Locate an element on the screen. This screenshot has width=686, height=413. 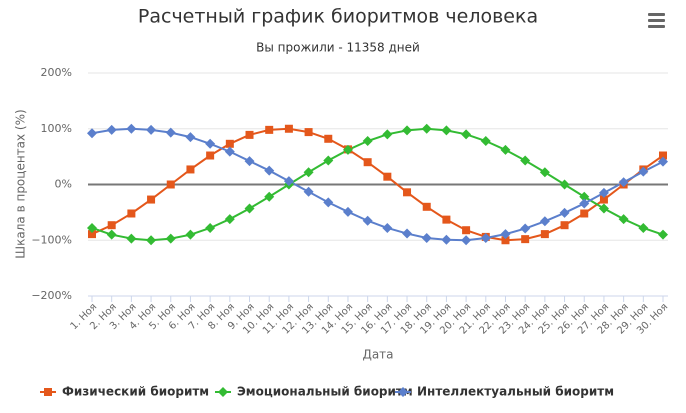
menu-button is located at coordinates (656, 20).